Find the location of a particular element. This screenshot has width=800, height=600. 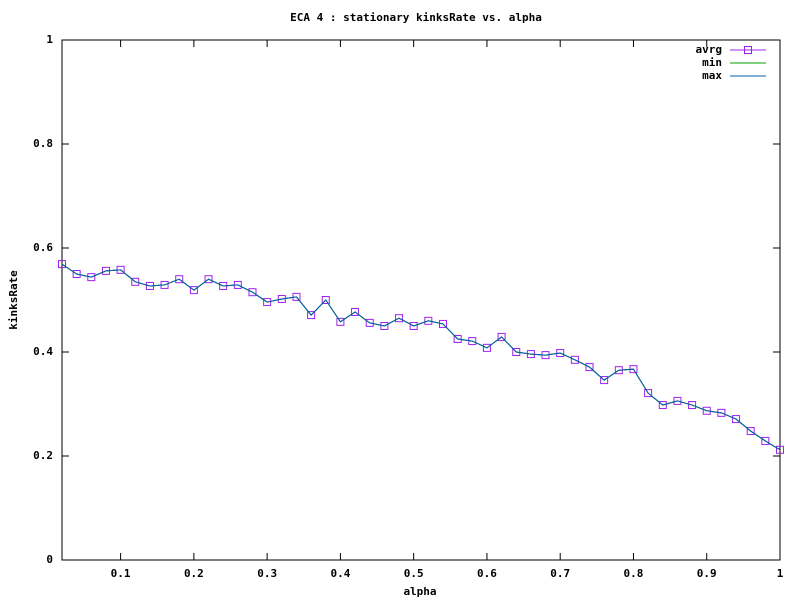

x-tick-label: 0.1 is located at coordinates (121, 573).